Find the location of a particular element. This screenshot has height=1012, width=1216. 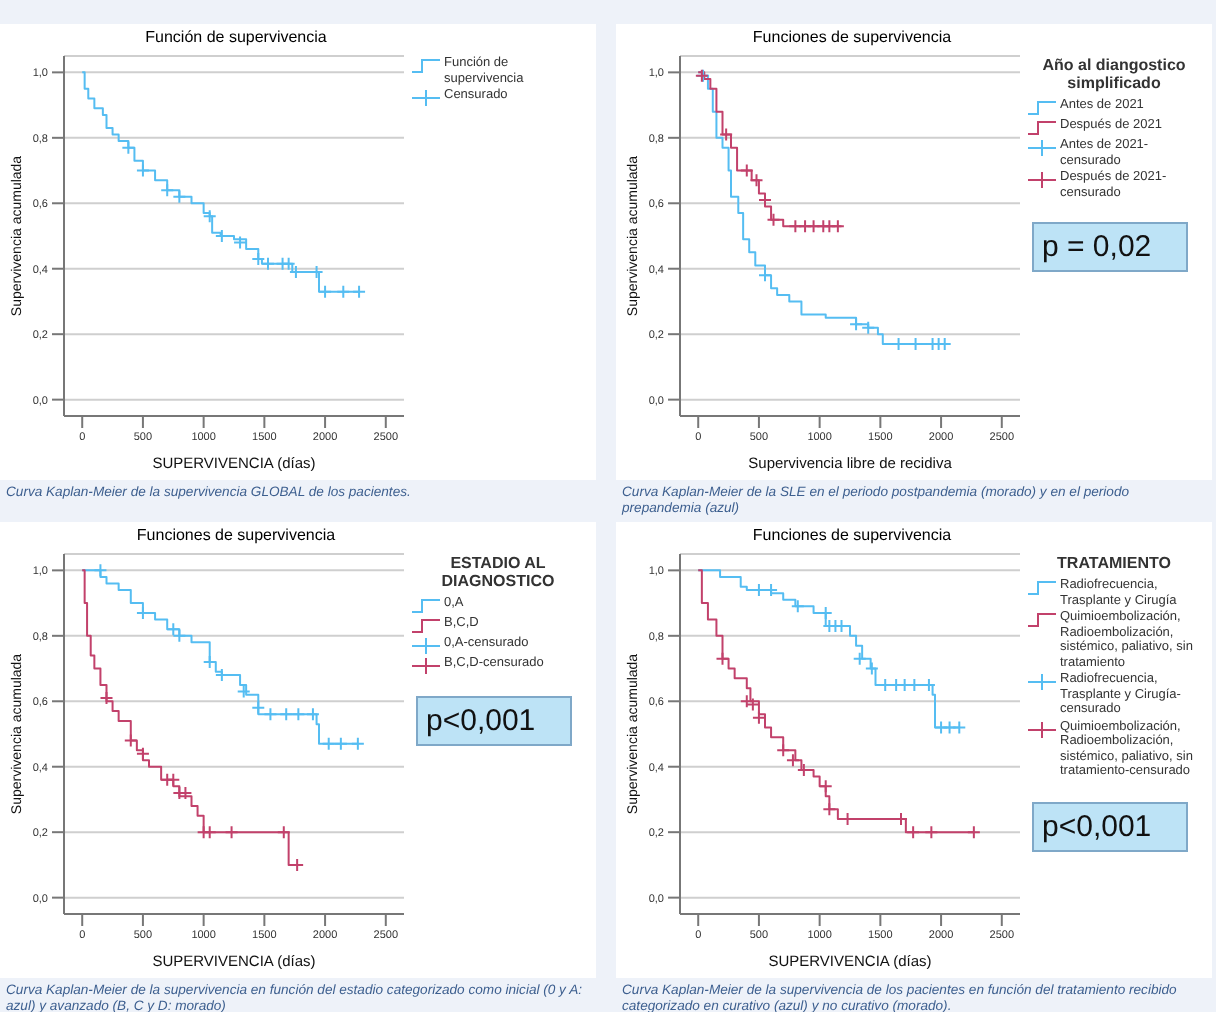

legend-title: ESTADIO AL DIAGNOSTICO is located at coordinates (498, 572).